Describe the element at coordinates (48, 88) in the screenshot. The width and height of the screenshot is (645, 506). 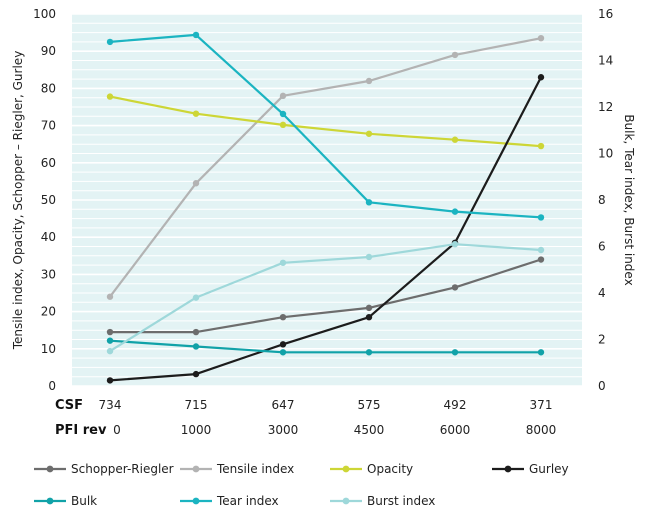
I see `left-tick-label: 80` at that location.